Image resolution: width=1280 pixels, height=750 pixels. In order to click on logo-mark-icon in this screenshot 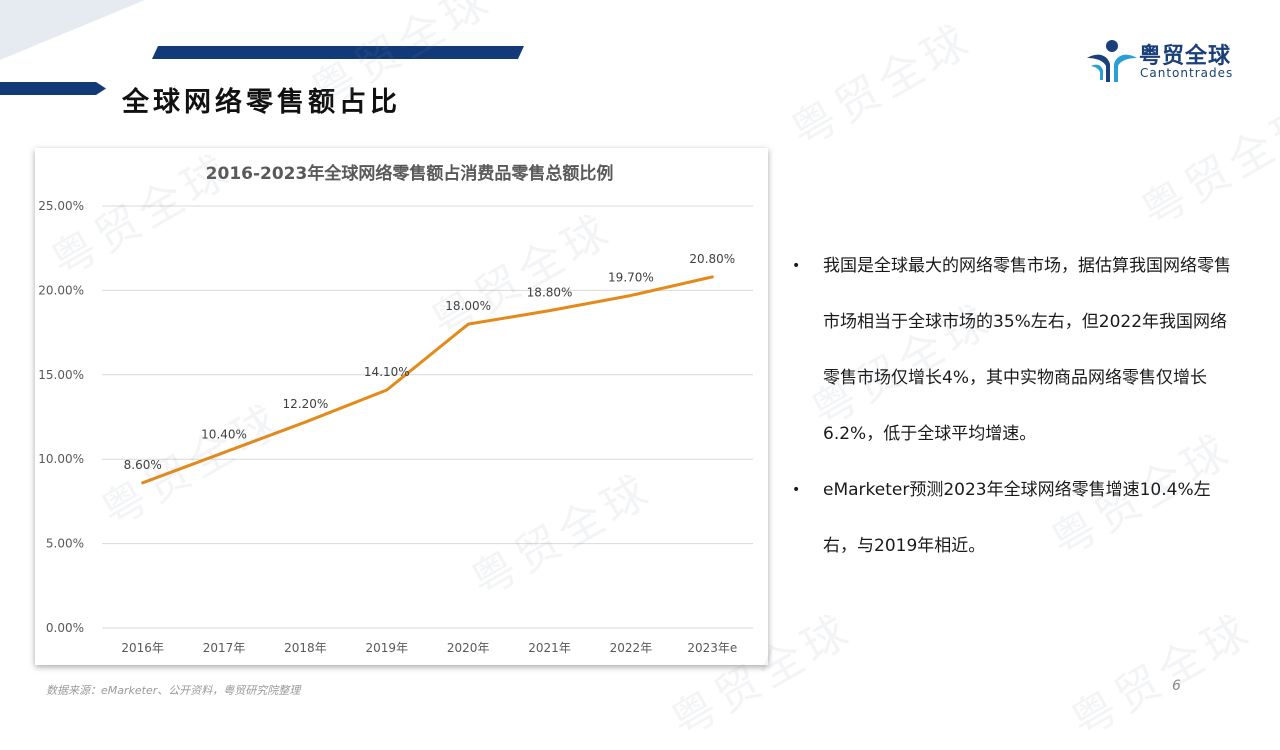, I will do `click(1112, 60)`.